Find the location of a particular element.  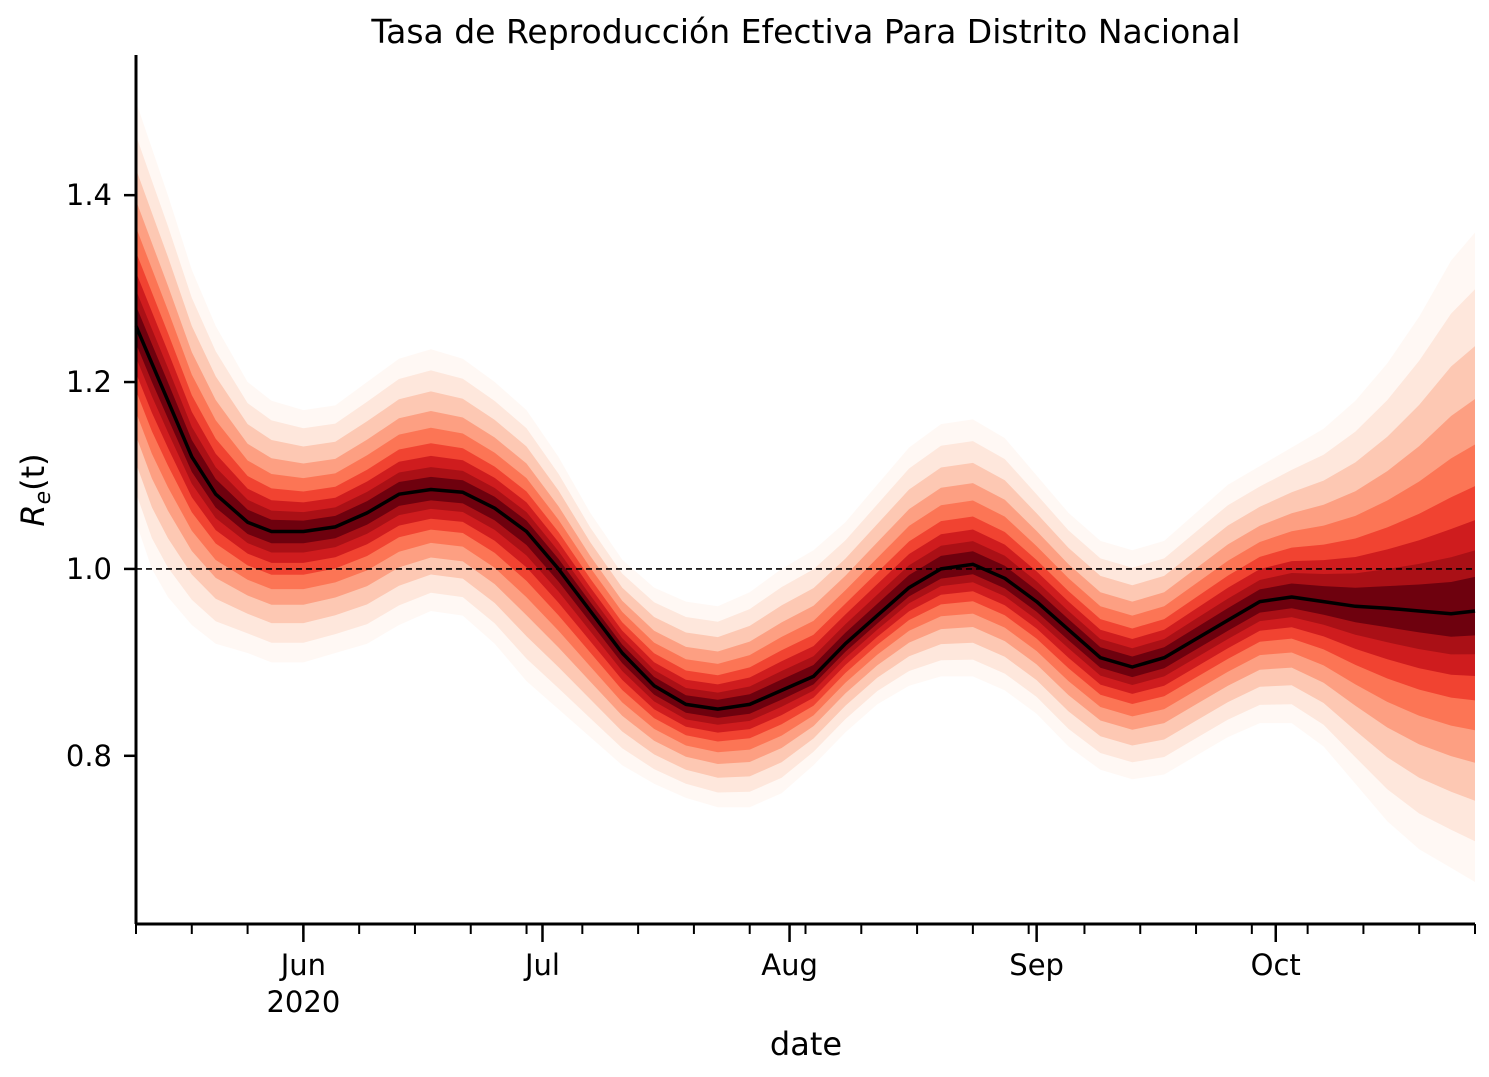

y-axis-label-main: R is located at coordinates (33, 515).